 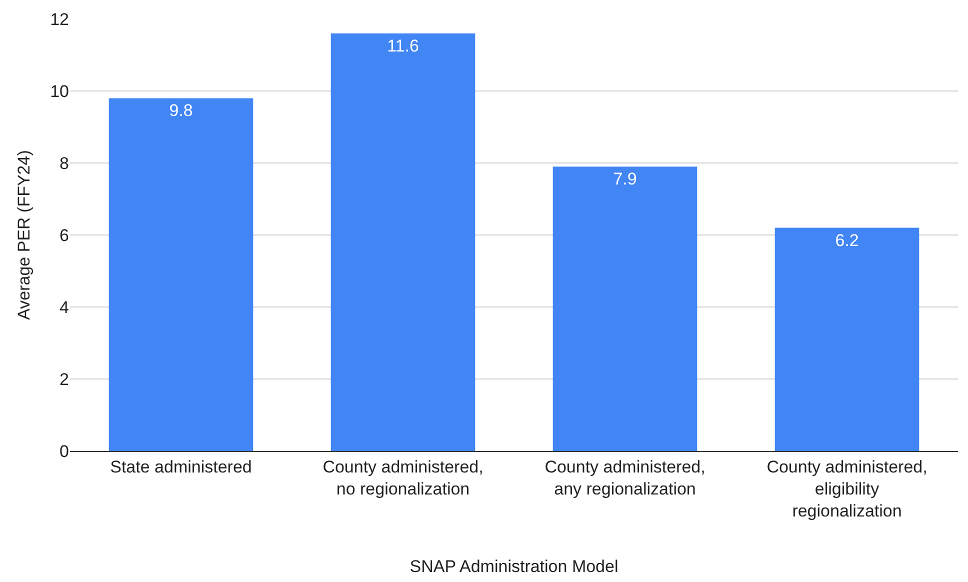 What do you see at coordinates (64, 235) in the screenshot?
I see `y-tick-label: 6` at bounding box center [64, 235].